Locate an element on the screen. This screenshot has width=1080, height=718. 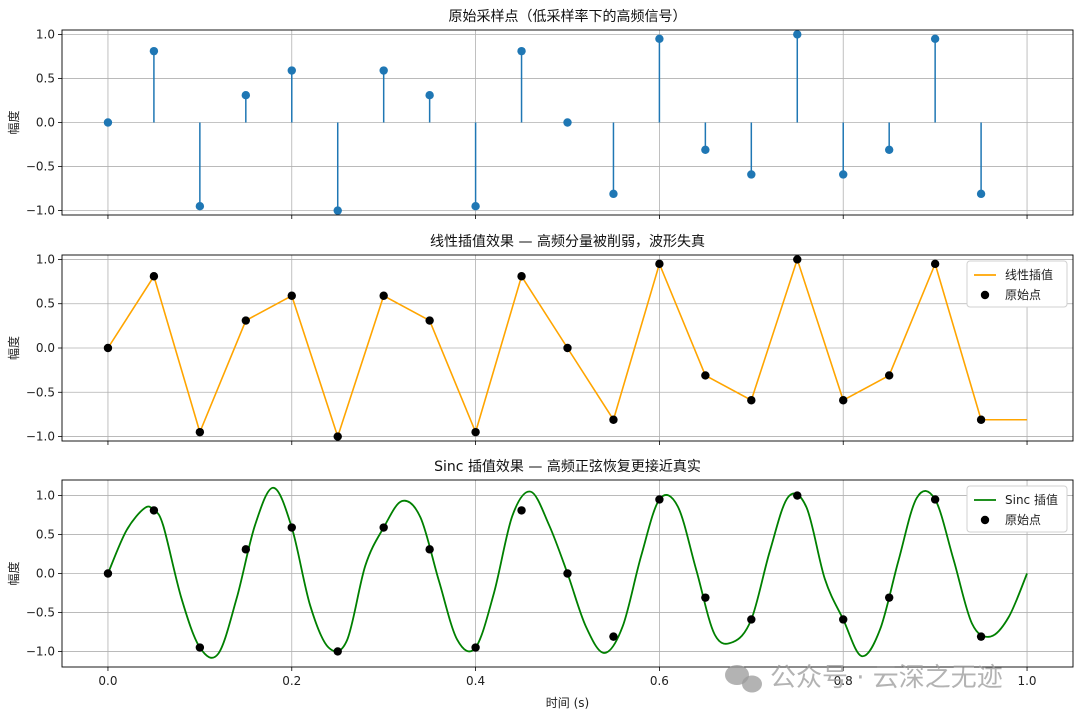
x-tick-label: 0.6 is located at coordinates (659, 681).